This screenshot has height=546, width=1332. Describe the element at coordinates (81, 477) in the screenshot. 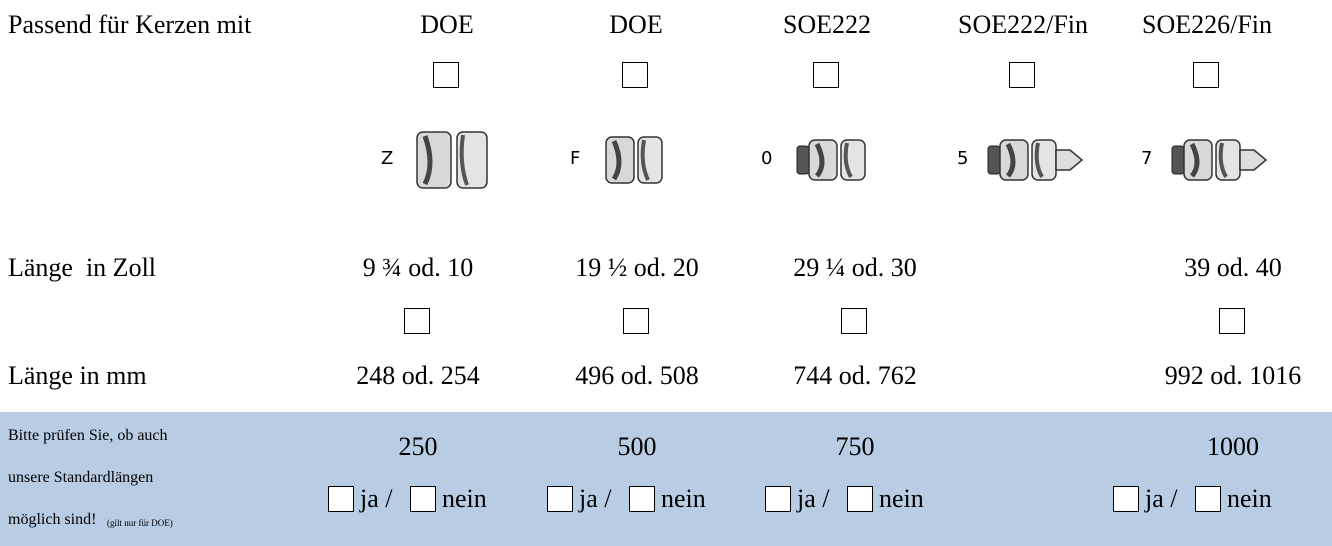

I see `note-line: unsere Standardlängen` at that location.